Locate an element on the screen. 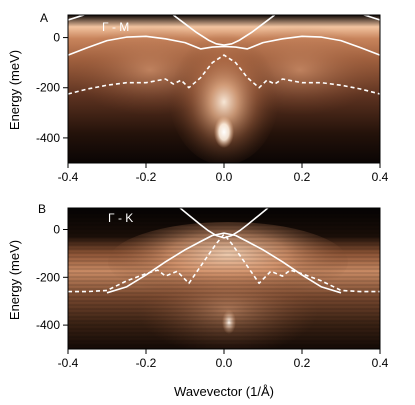  panel-a-x-axis: -0.4 -0.2 0.0 0.2 0.4 is located at coordinates (223, 173).